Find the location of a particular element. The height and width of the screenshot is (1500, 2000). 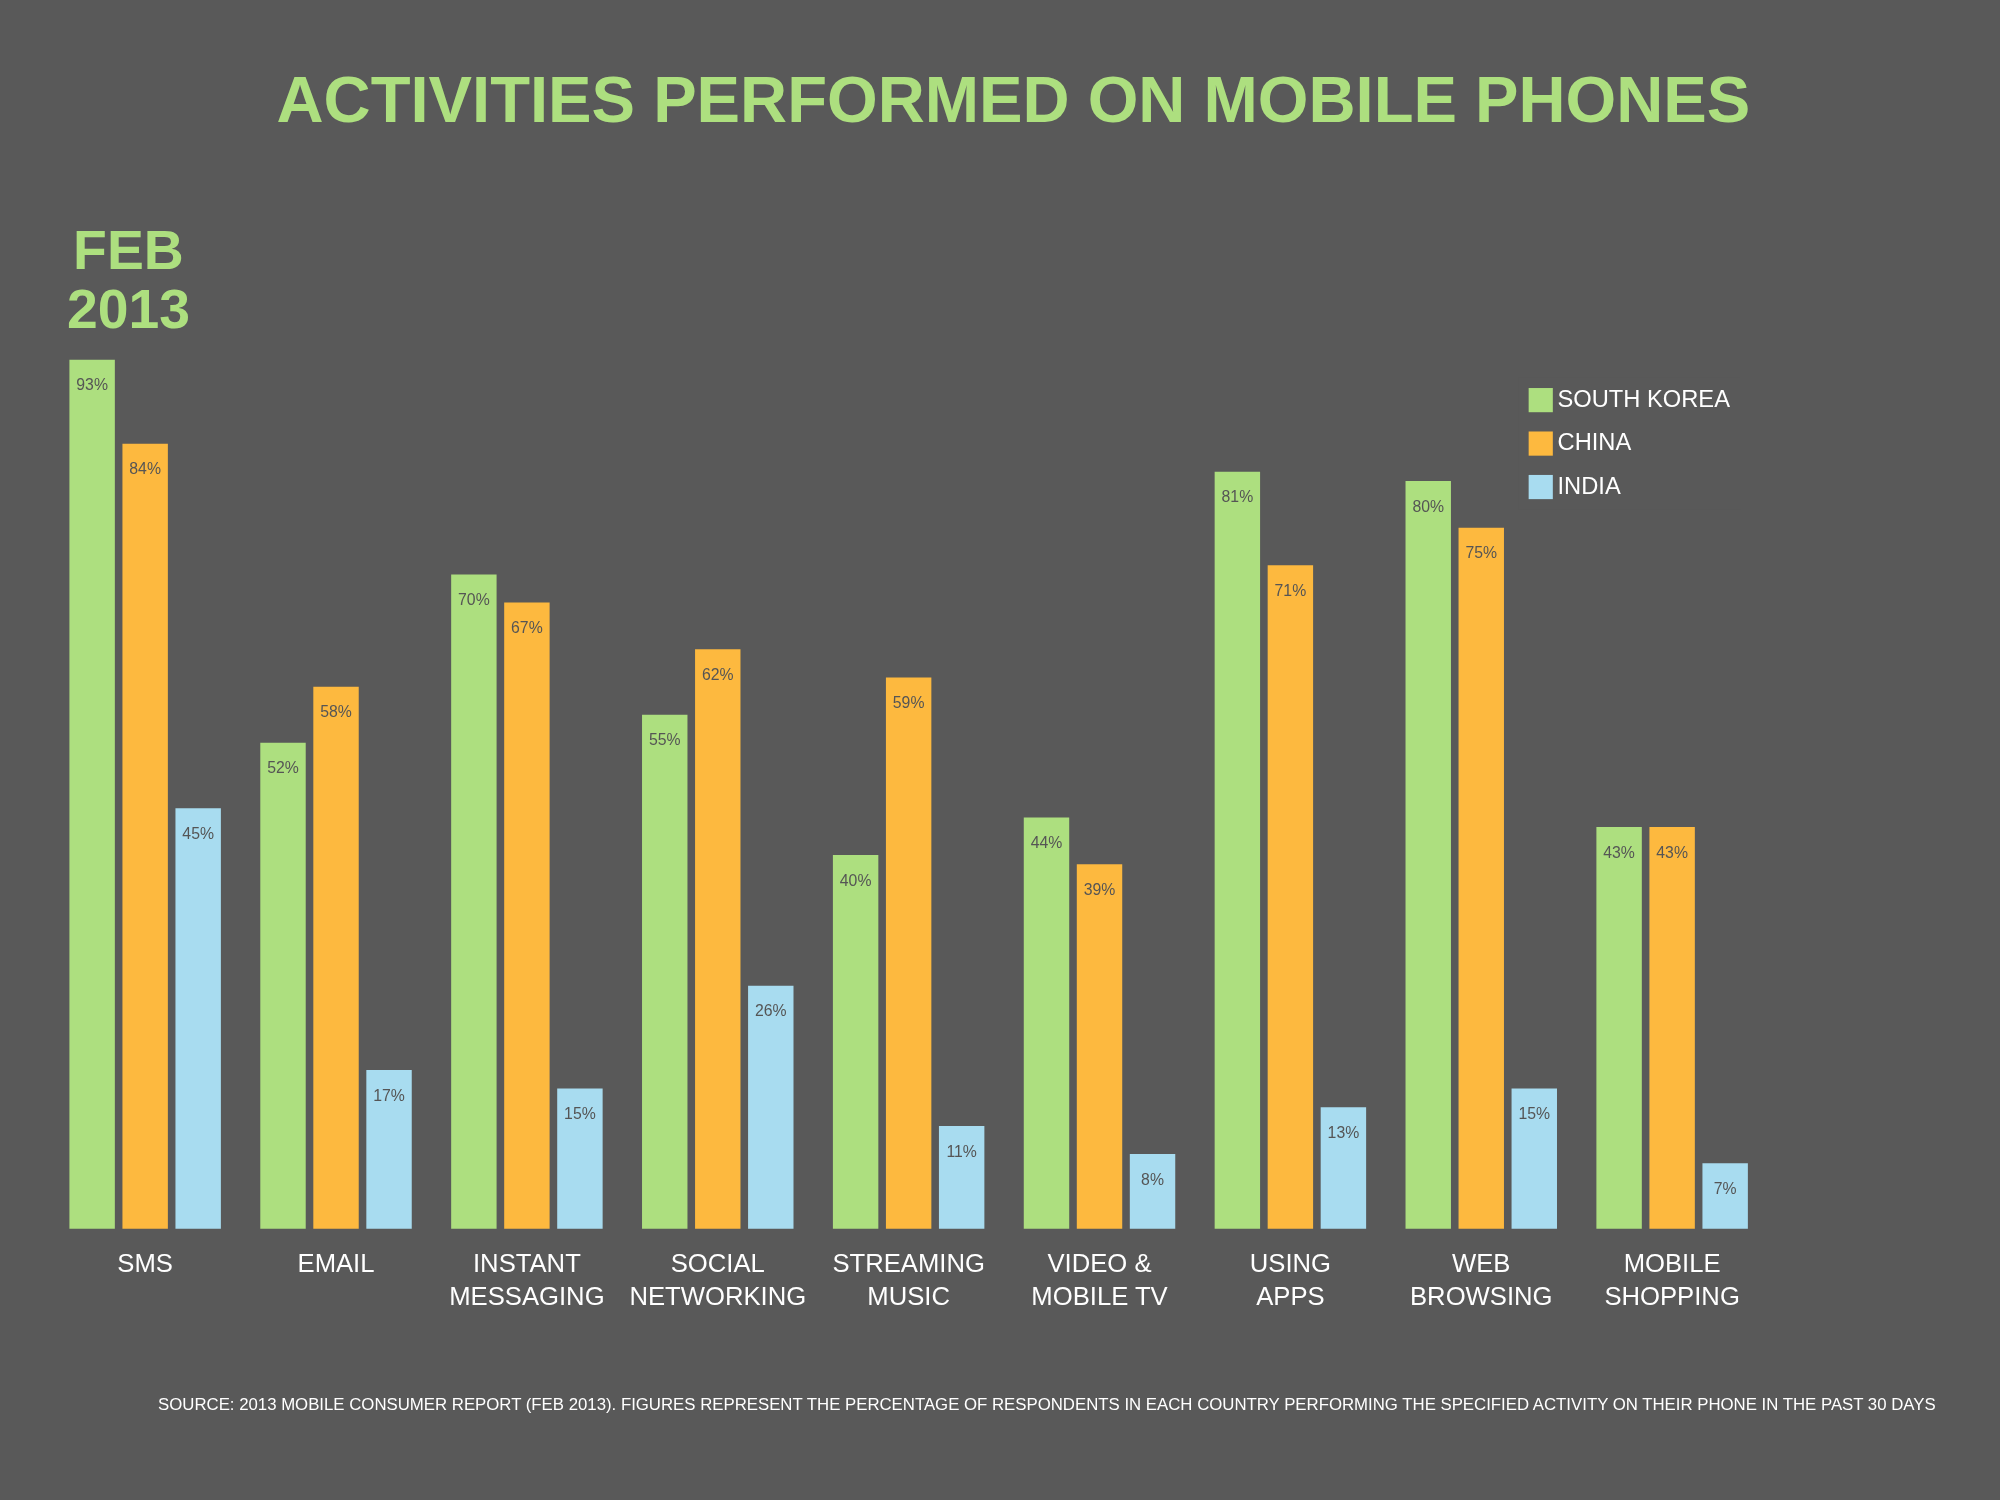

x-tick-label: WEB BROWSING is located at coordinates (1481, 1279).